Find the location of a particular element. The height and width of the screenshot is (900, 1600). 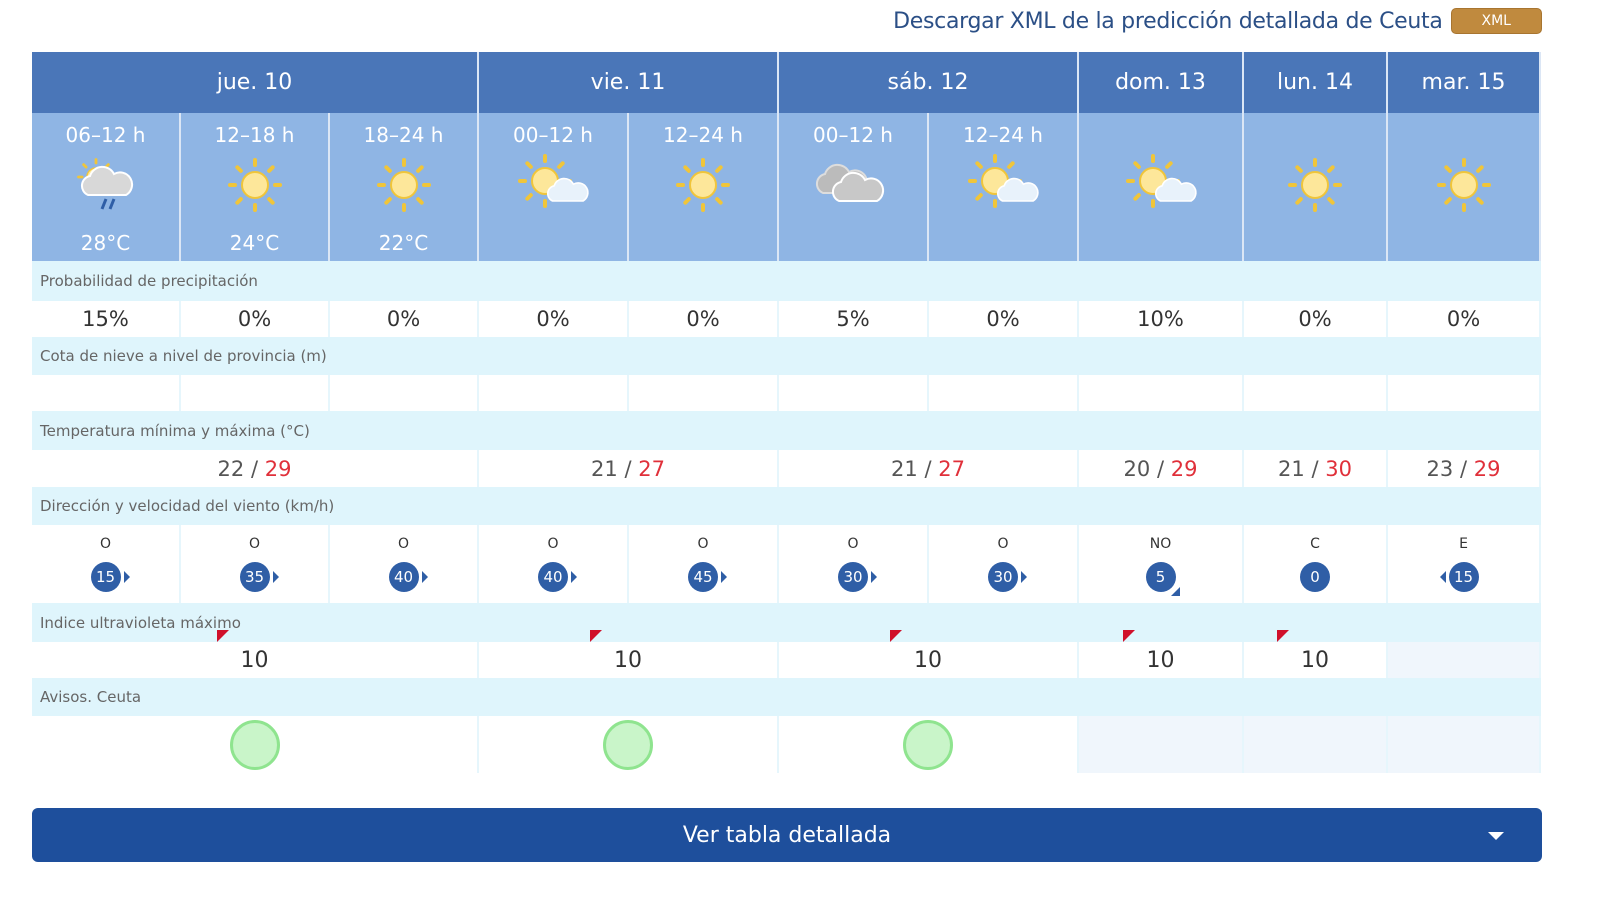

xml-button: XML is located at coordinates (1496, 21).